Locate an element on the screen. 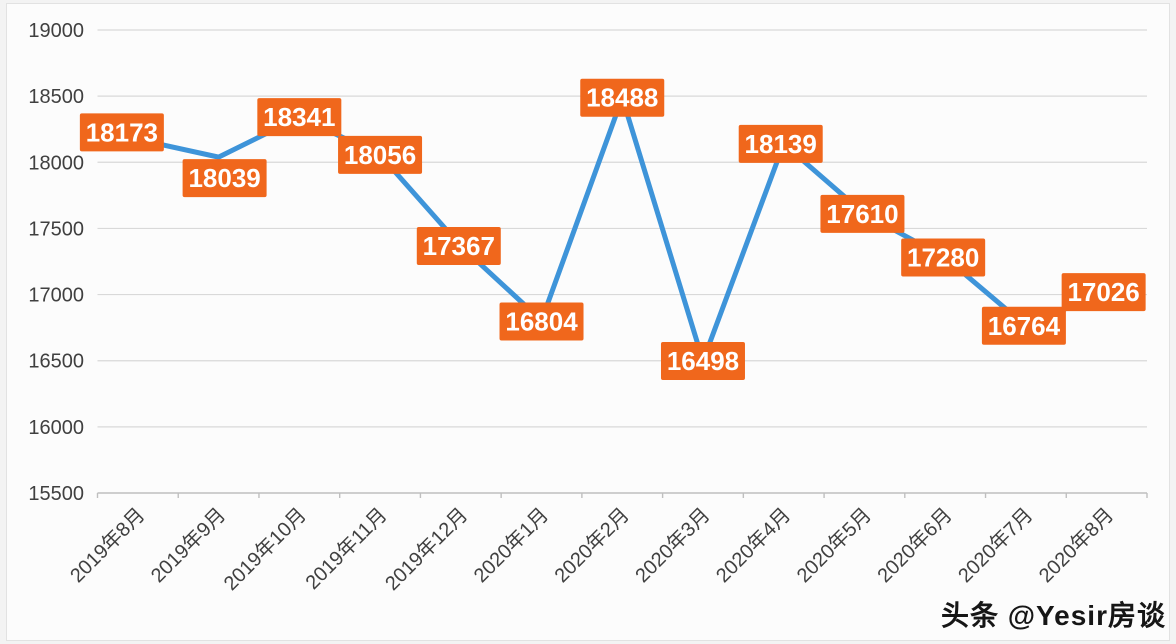 Image resolution: width=1176 pixels, height=644 pixels. x-axis-label: 2019年9月 is located at coordinates (188, 545).